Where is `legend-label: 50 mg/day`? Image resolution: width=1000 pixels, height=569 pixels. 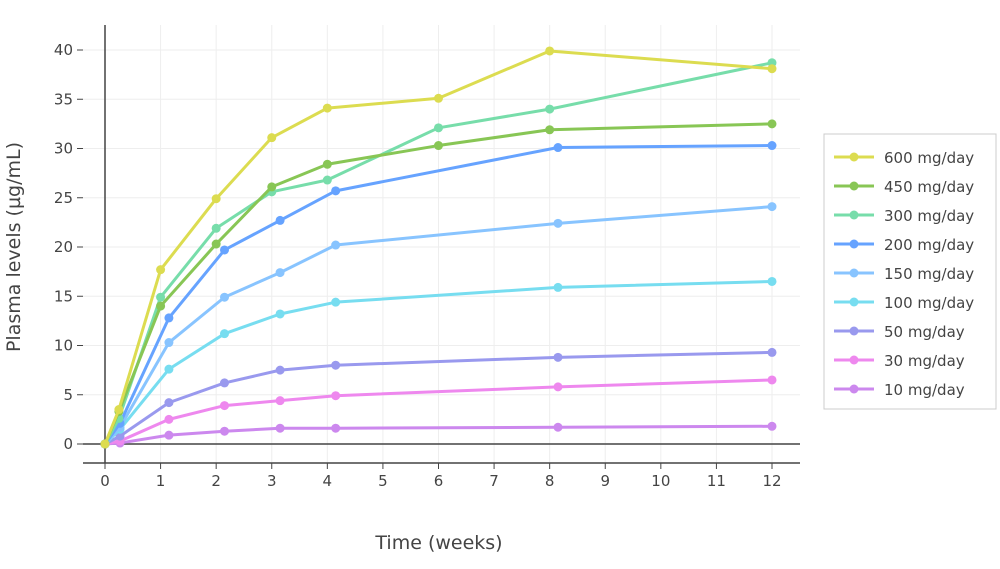
legend-label: 50 mg/day is located at coordinates (924, 332).